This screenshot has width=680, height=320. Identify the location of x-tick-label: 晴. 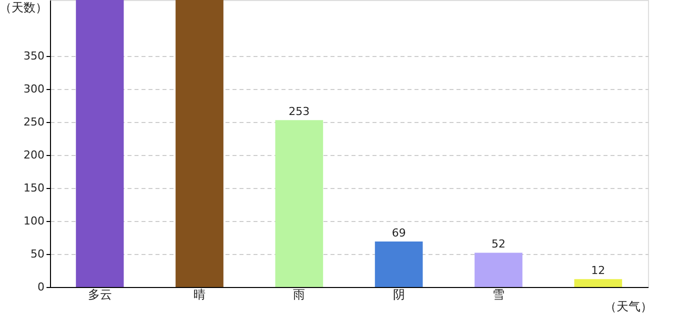
(200, 295).